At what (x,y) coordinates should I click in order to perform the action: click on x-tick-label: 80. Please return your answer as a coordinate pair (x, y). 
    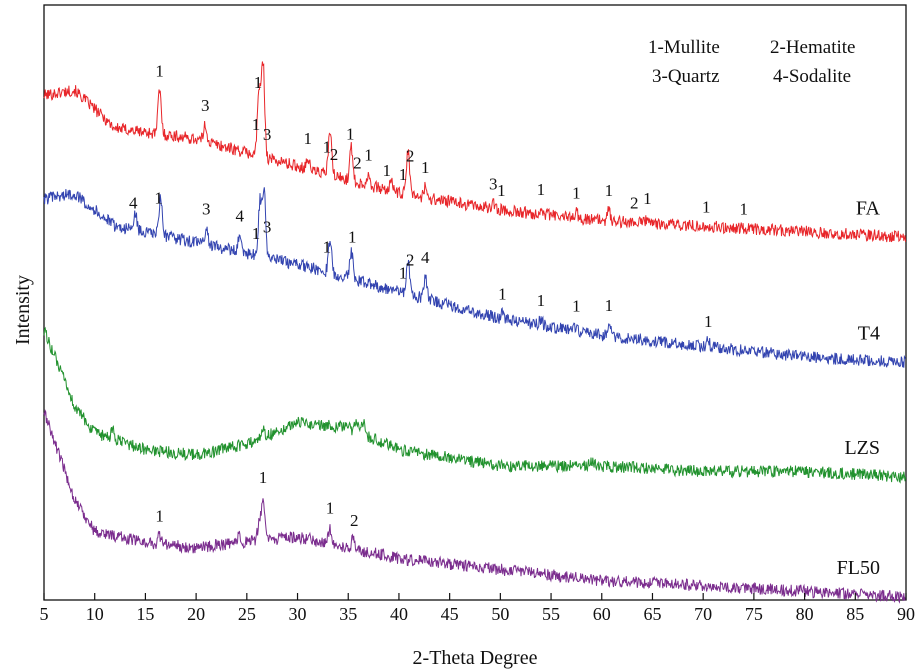
    Looking at the image, I should click on (805, 614).